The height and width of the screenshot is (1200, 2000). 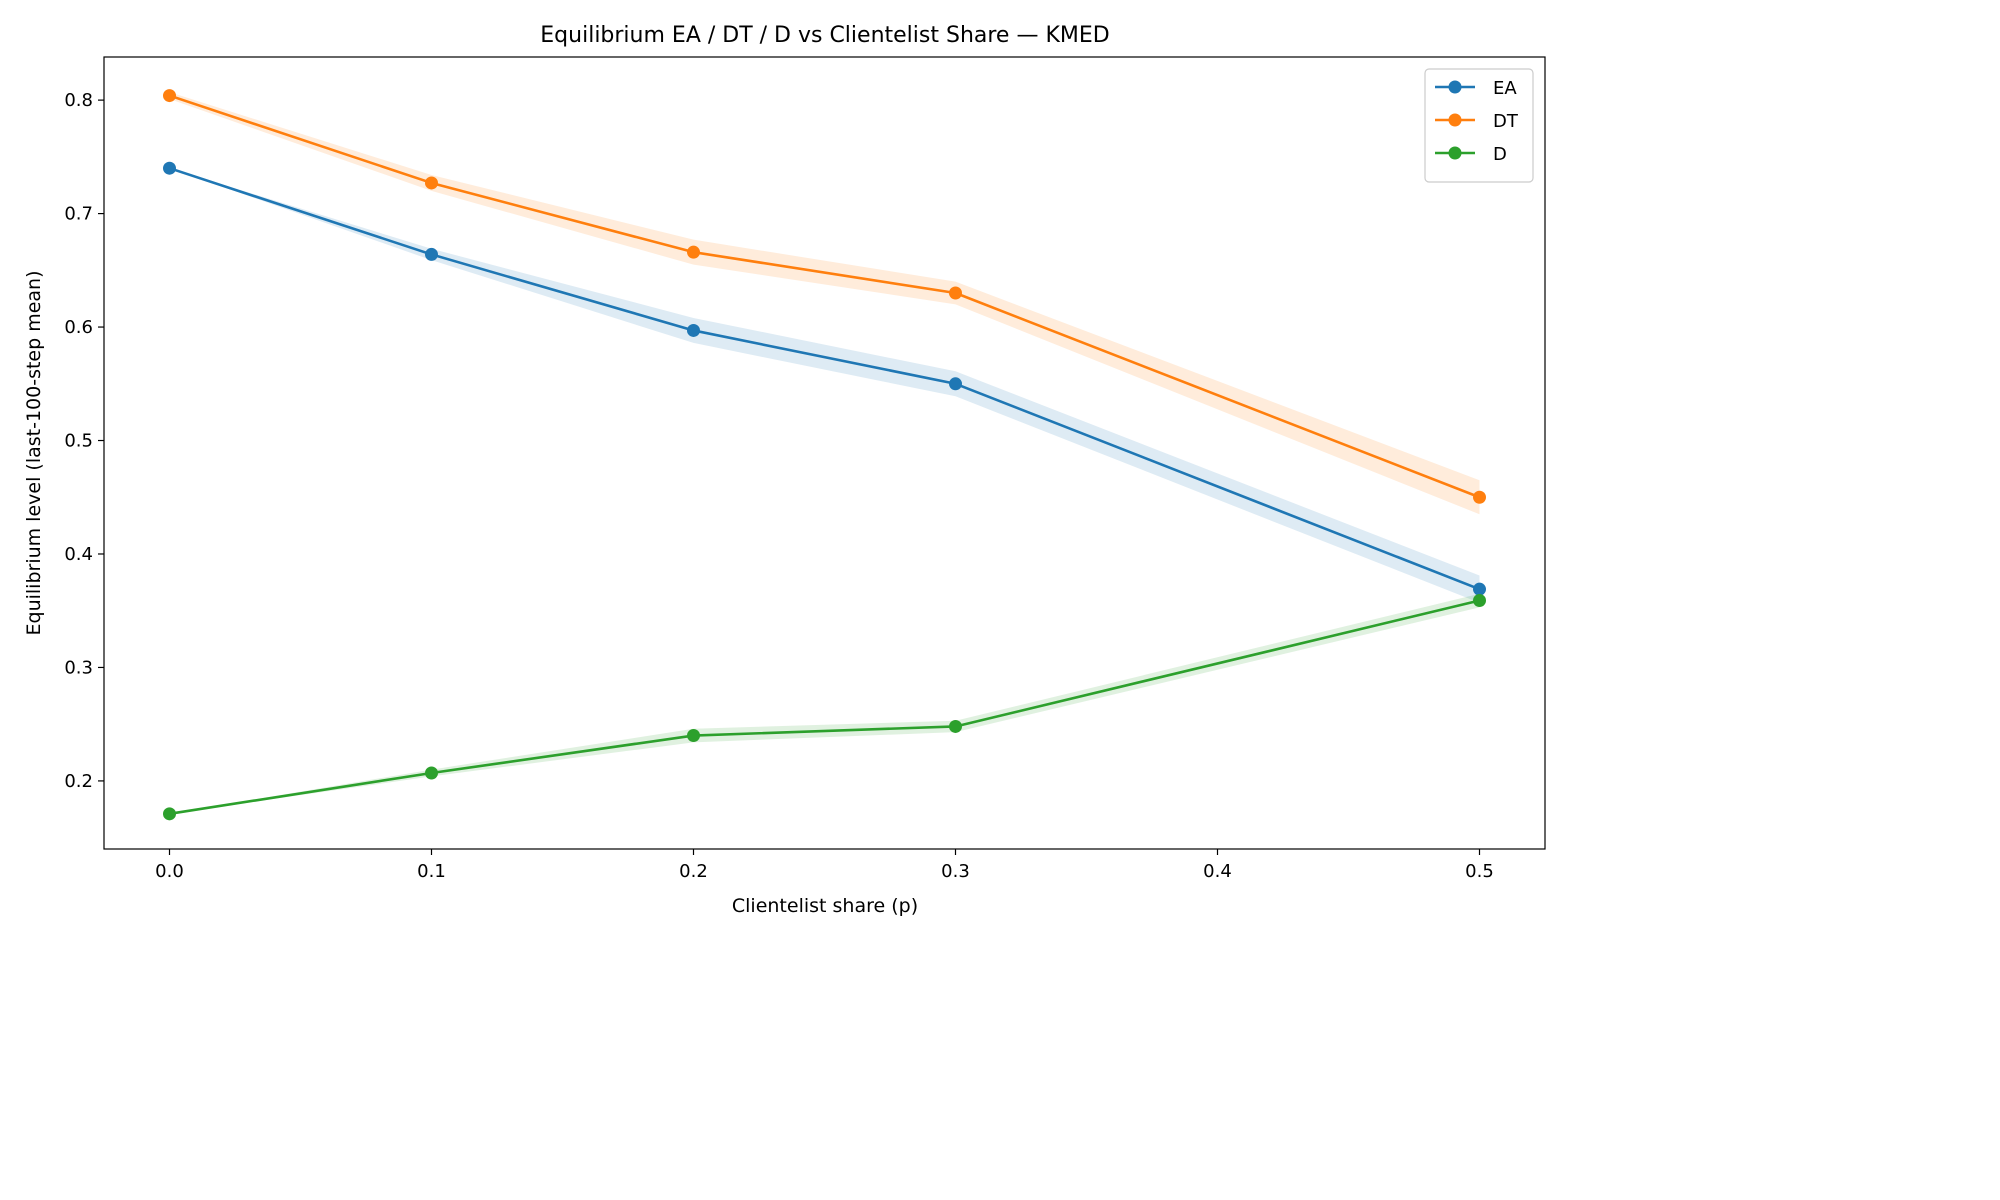 What do you see at coordinates (34, 453) in the screenshot?
I see `y-axis-label: Equilibrium level (last-100-step mean)` at bounding box center [34, 453].